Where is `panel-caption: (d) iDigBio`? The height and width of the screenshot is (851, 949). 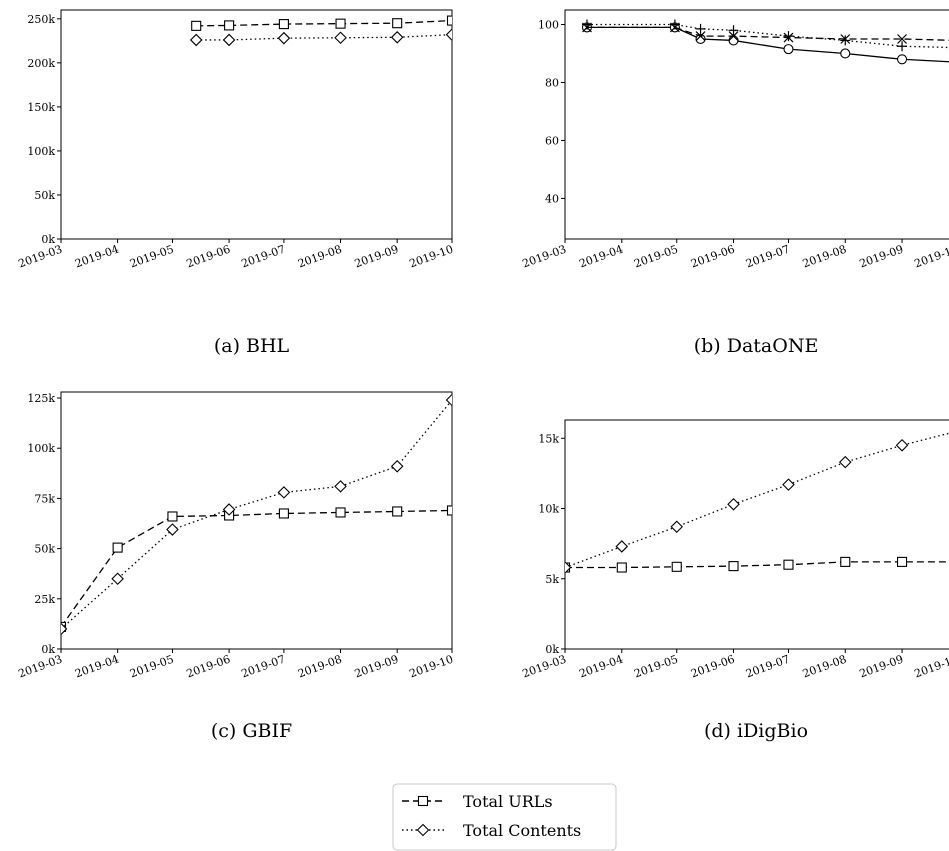 panel-caption: (d) iDigBio is located at coordinates (756, 731).